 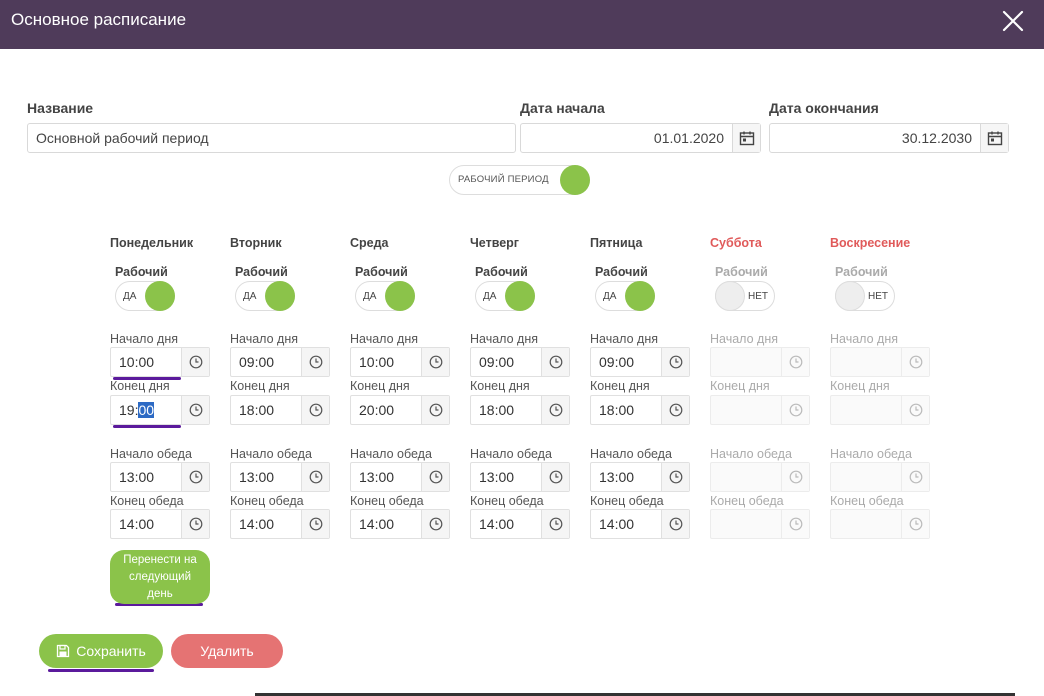 I want to click on day-end-value: 18:00, so click(x=617, y=410).